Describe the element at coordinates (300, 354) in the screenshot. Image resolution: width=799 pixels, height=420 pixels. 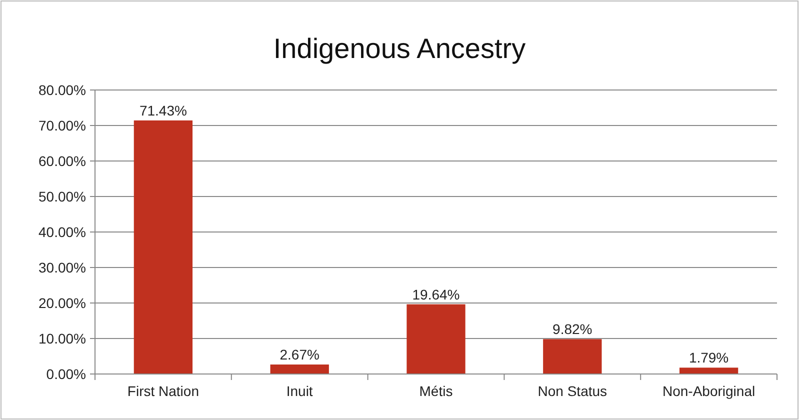
I see `data-label: 2.67%` at that location.